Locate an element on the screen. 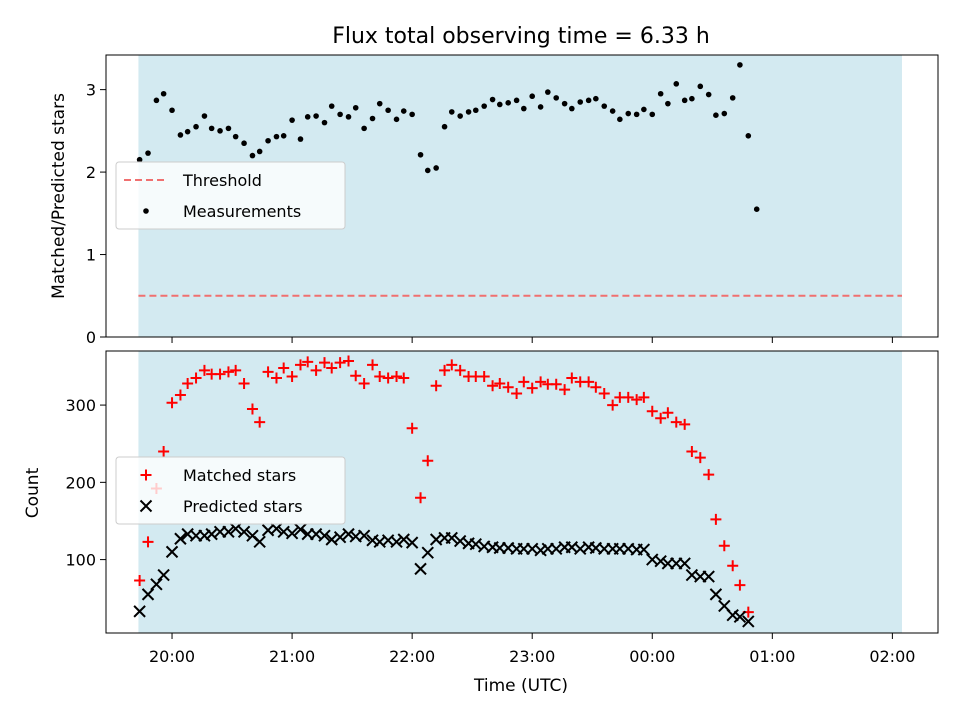 The height and width of the screenshot is (720, 960). legend-matched-swatch is located at coordinates (146, 475).